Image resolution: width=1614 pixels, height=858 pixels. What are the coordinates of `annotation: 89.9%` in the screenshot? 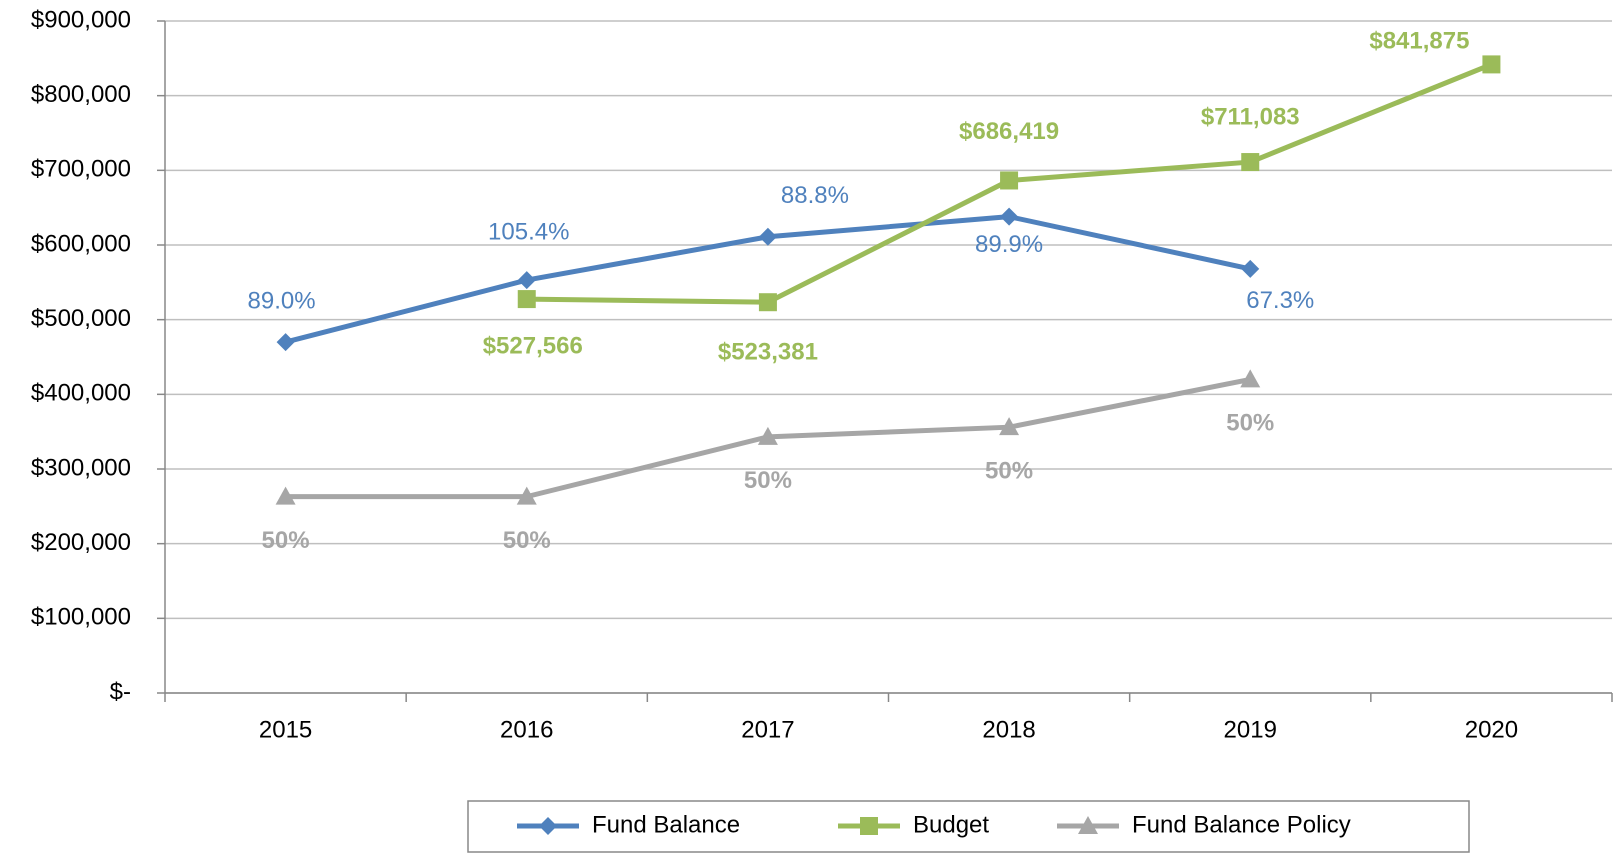 It's located at (1009, 244).